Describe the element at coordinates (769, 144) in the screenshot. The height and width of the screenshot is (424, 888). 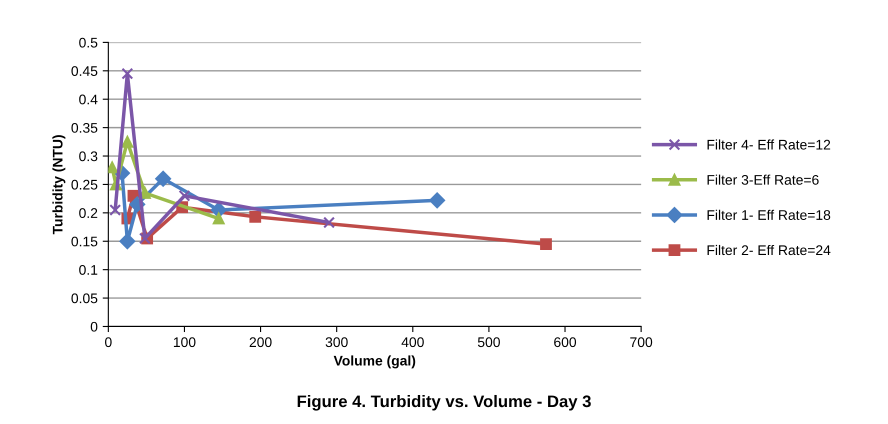
I see `legend-label: Filter 4- Eff Rate=12` at that location.